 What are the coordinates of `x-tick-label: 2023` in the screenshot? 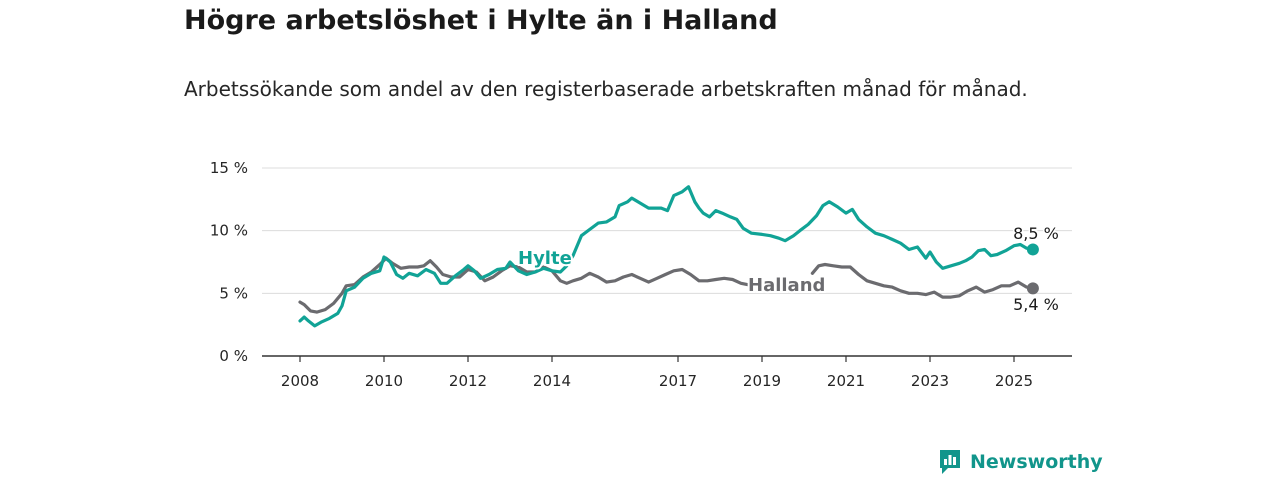 It's located at (930, 381).